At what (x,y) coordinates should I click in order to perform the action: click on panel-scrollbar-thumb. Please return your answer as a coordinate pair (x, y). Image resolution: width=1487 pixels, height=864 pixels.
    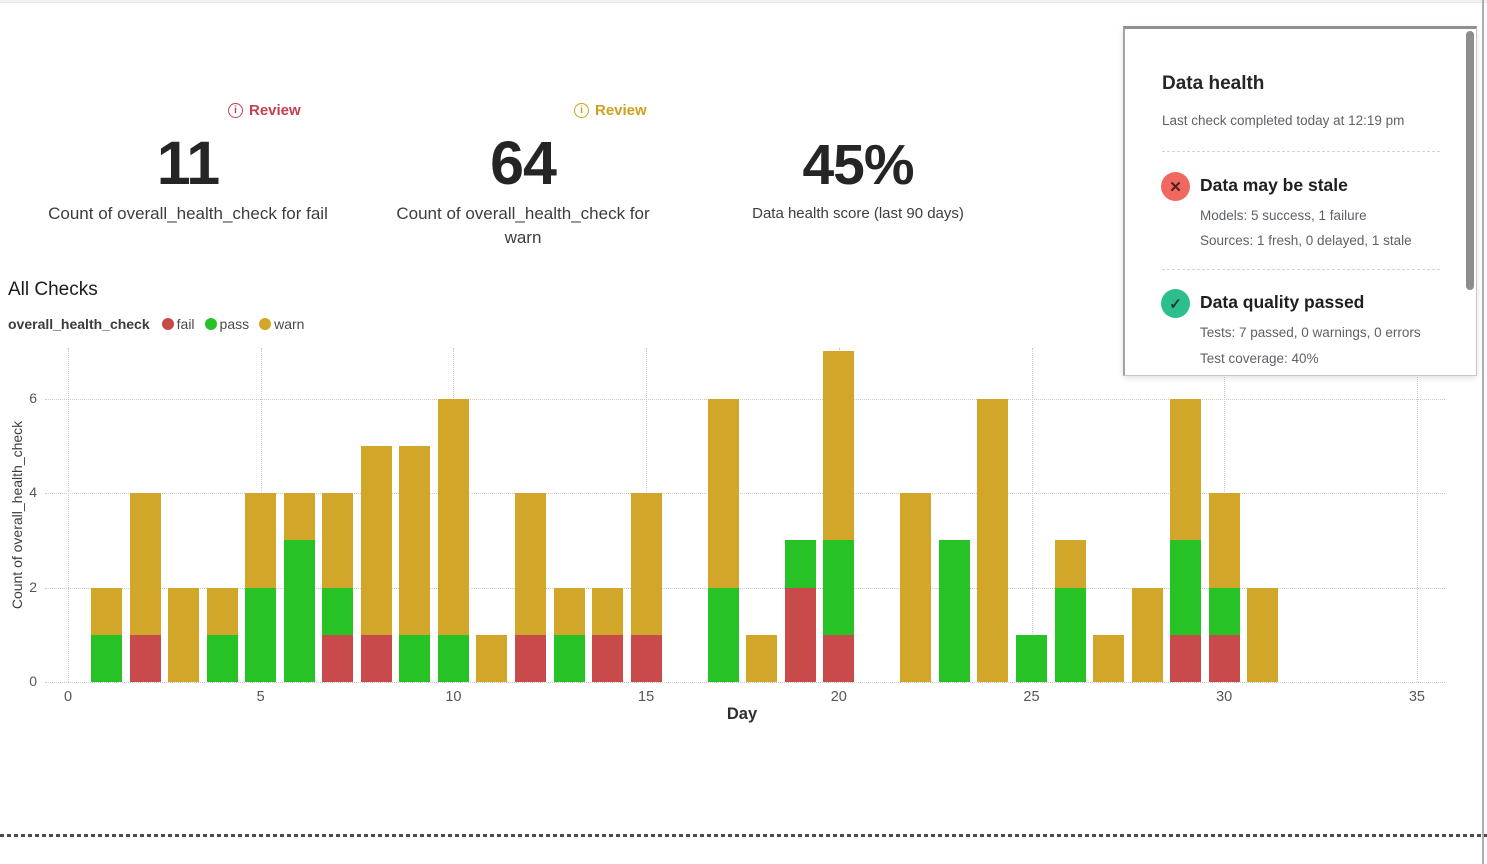
    Looking at the image, I should click on (1470, 160).